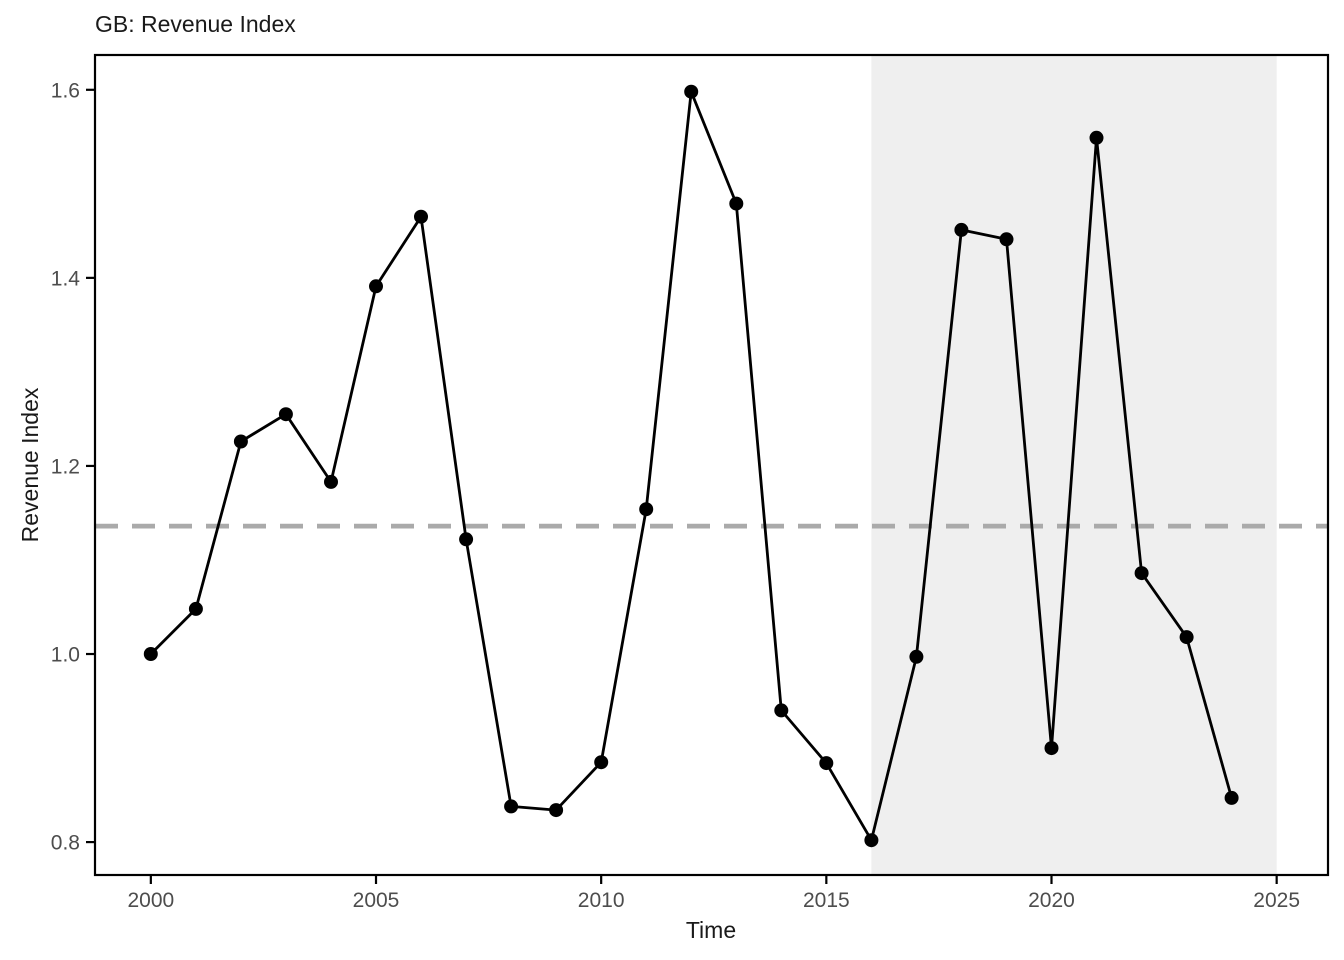 This screenshot has height=960, width=1344. Describe the element at coordinates (195, 24) in the screenshot. I see `chart-title: GB: Revenue Index` at that location.